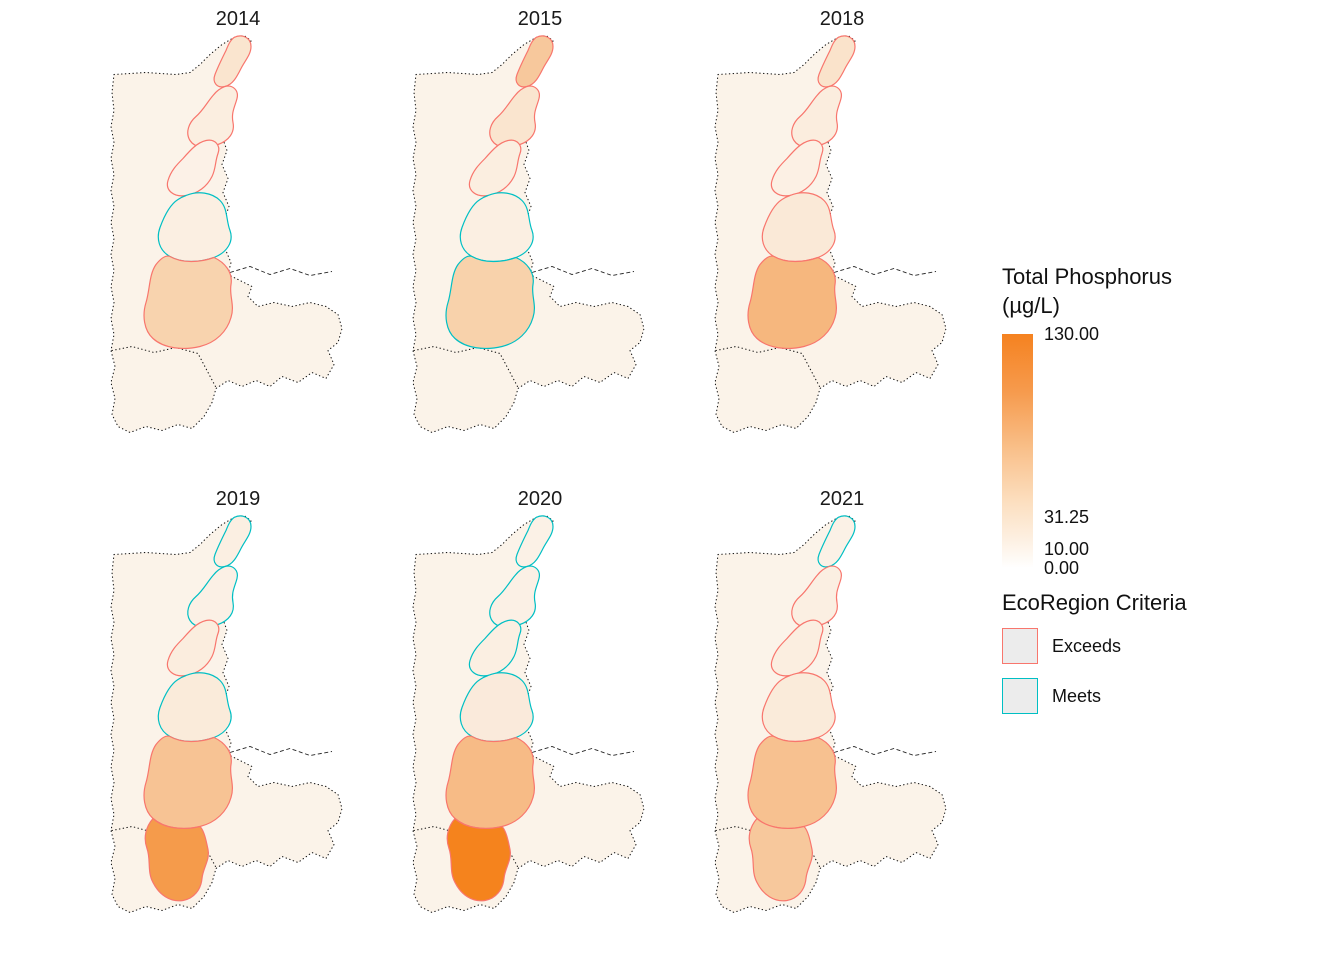 The height and width of the screenshot is (960, 1344). What do you see at coordinates (540, 19) in the screenshot?
I see `panel-title: 2015` at bounding box center [540, 19].